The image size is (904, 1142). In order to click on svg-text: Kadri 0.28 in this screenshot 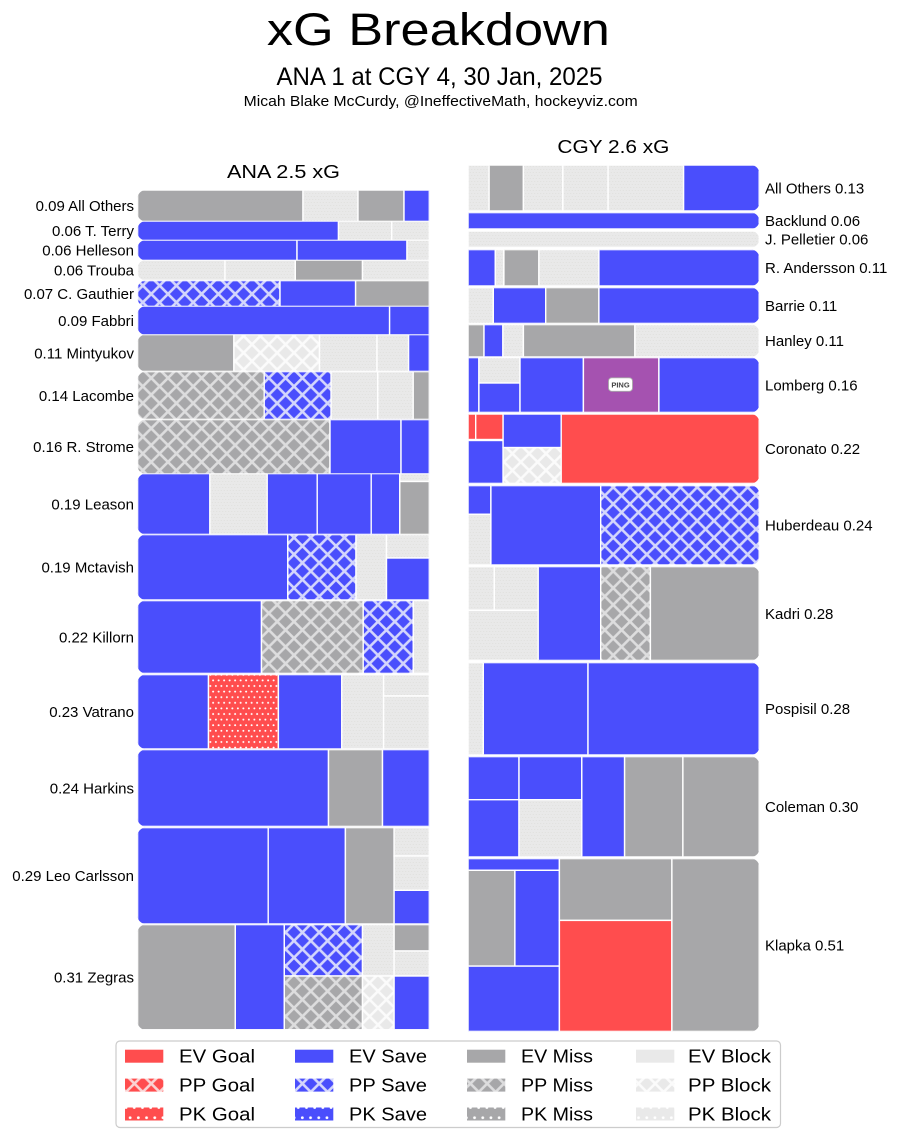, I will do `click(799, 614)`.